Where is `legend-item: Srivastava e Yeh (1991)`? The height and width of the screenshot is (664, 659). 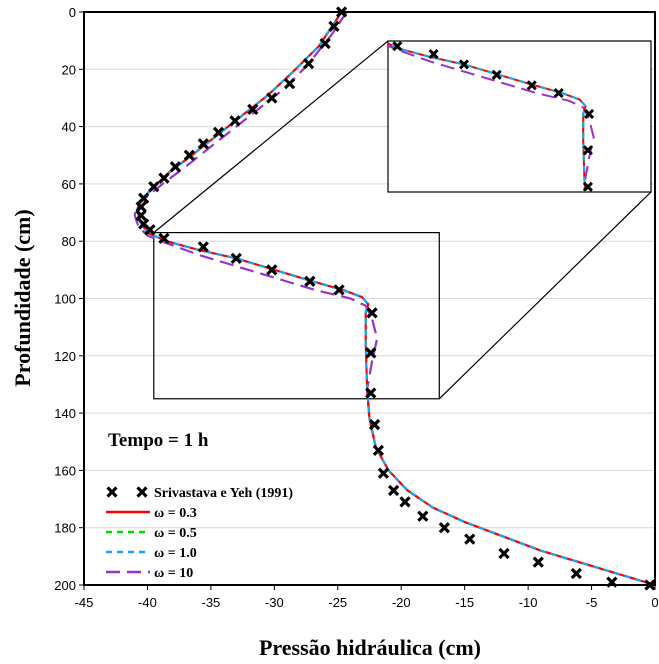
legend-item: Srivastava e Yeh (1991) is located at coordinates (199, 493).